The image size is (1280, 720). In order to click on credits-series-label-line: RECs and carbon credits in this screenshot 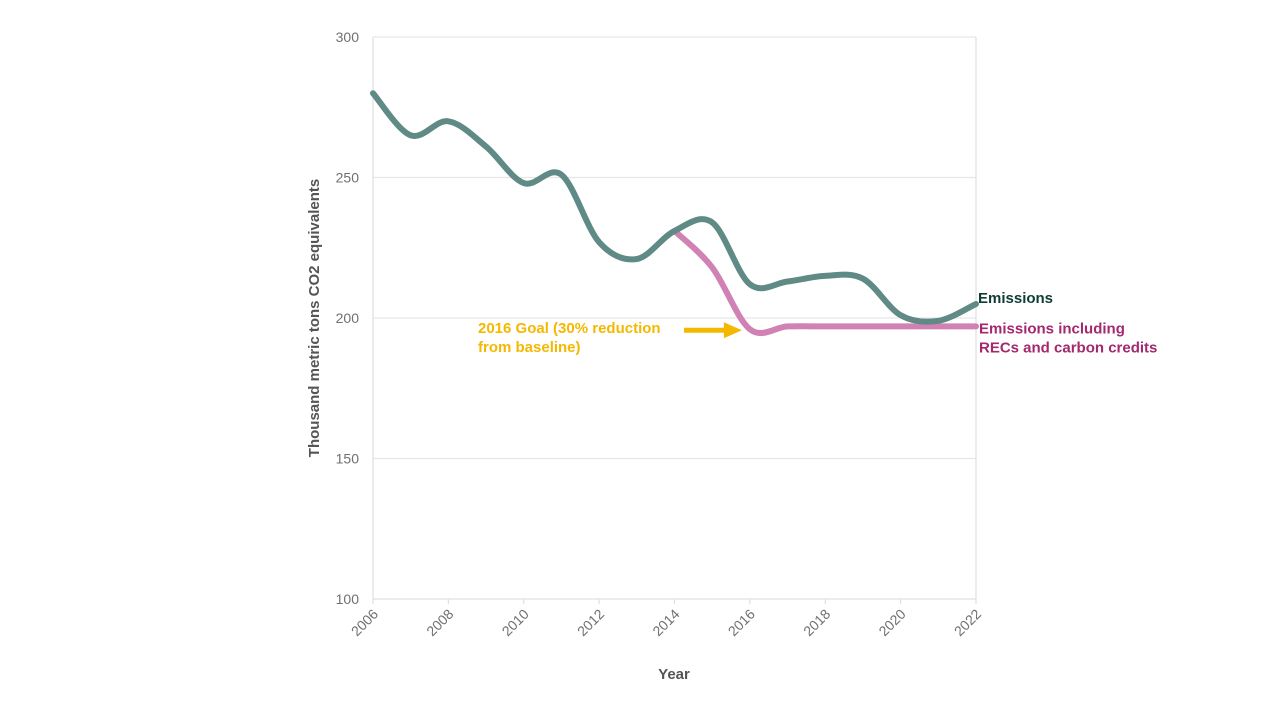, I will do `click(1068, 347)`.